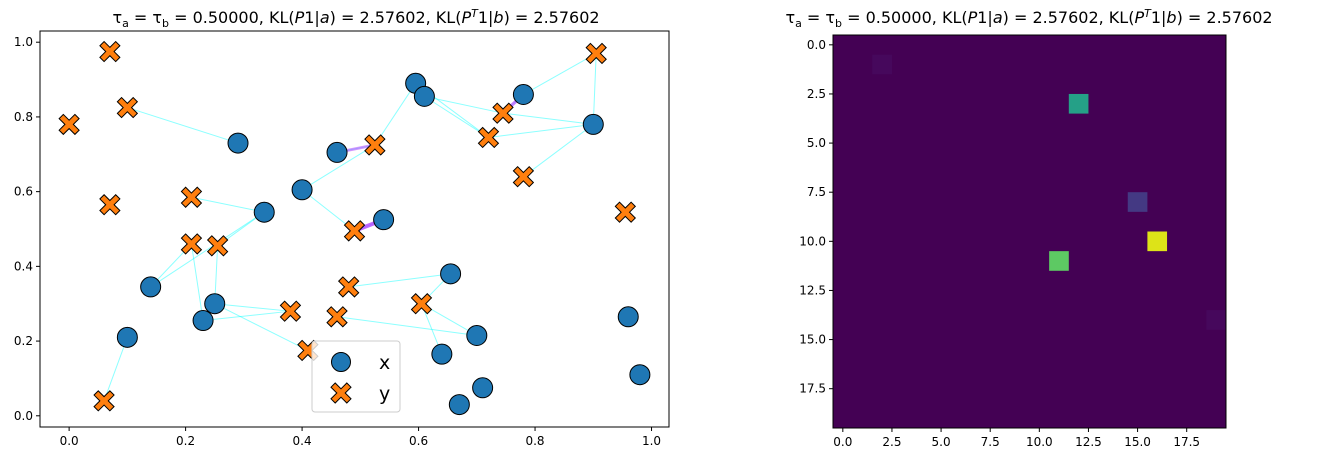  What do you see at coordinates (430, 162) in the screenshot?
I see `strong-transport-links` at bounding box center [430, 162].